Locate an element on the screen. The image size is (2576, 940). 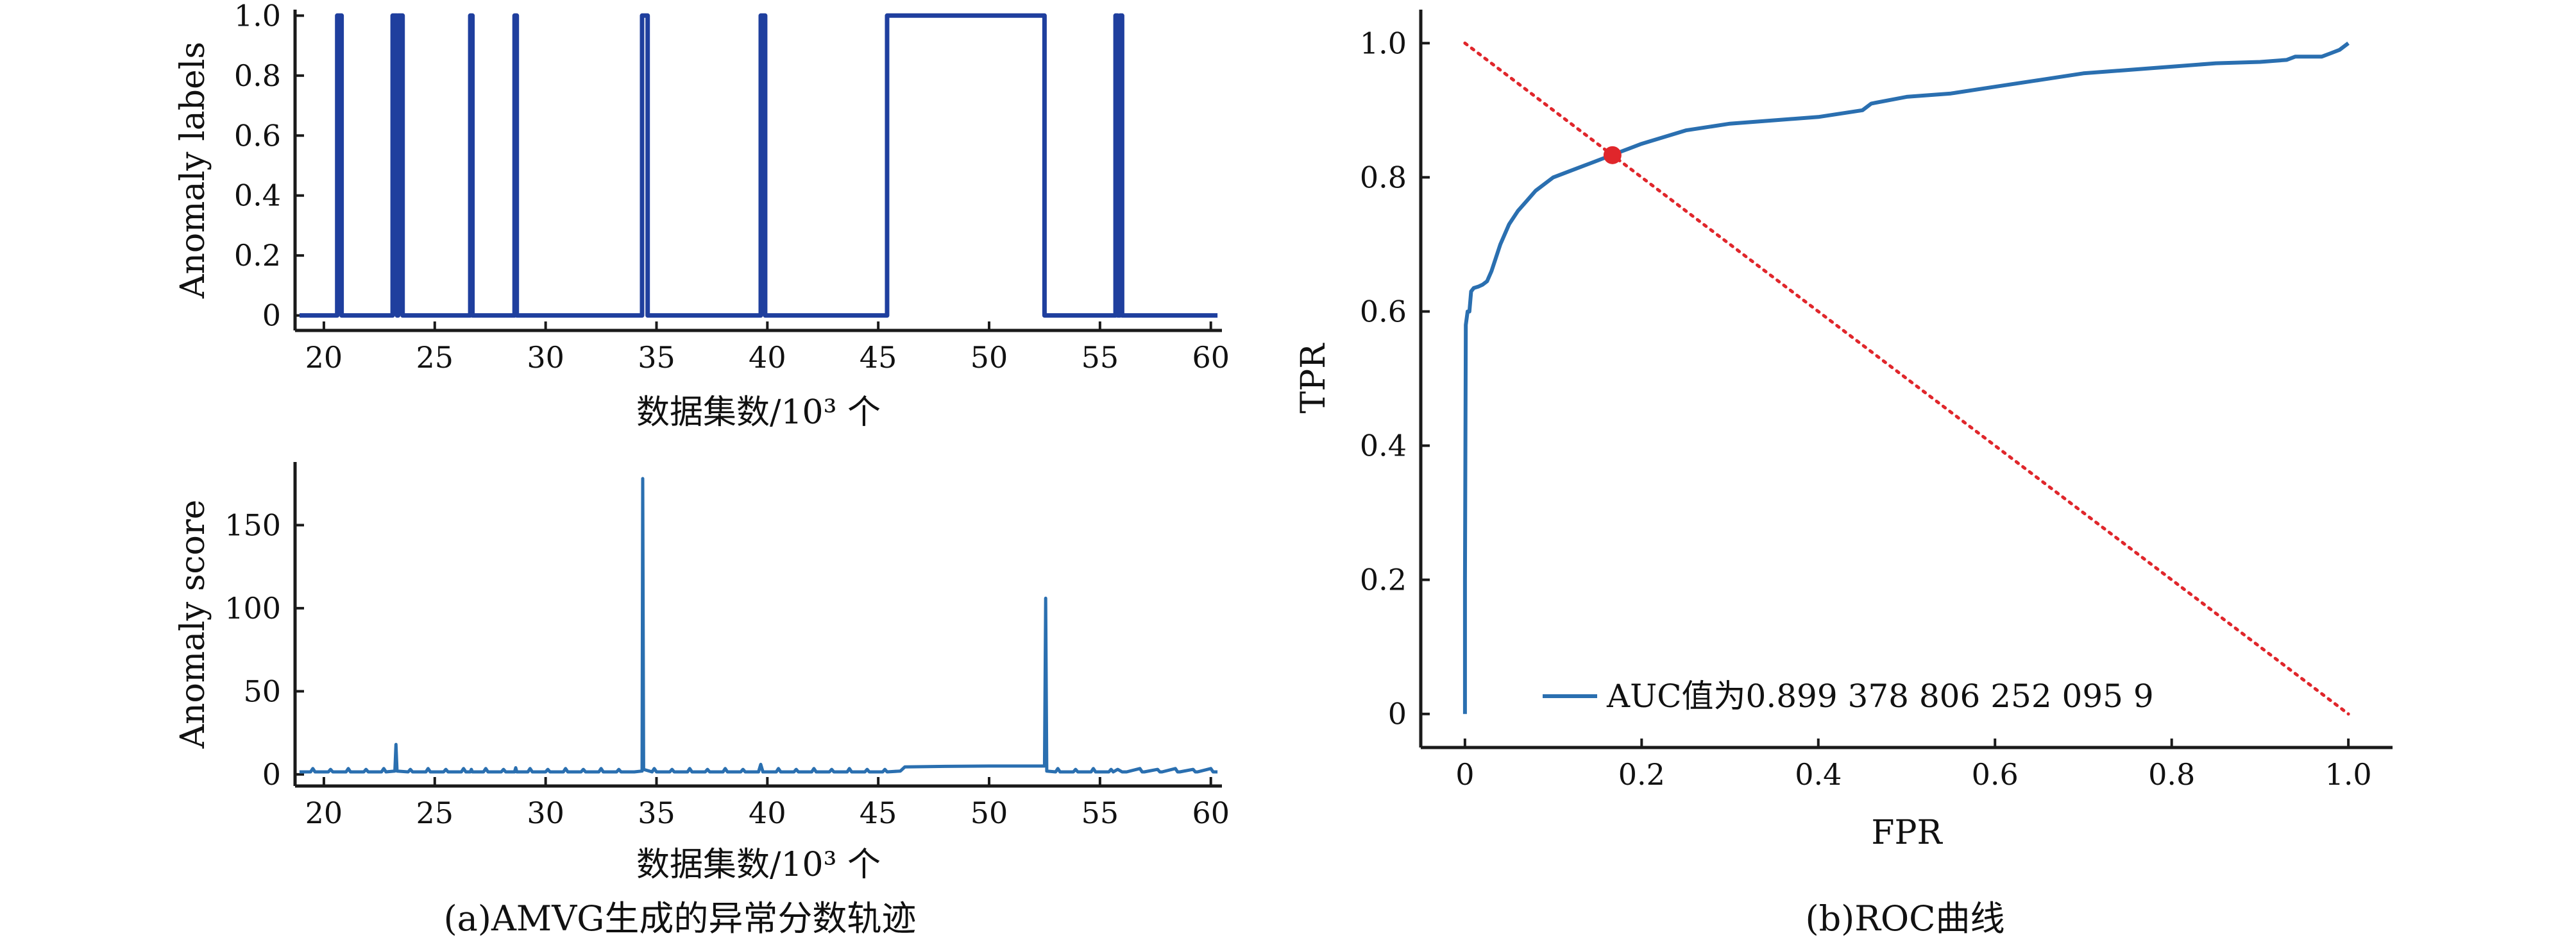
x-tick-label: 0.6 is located at coordinates (1995, 775).